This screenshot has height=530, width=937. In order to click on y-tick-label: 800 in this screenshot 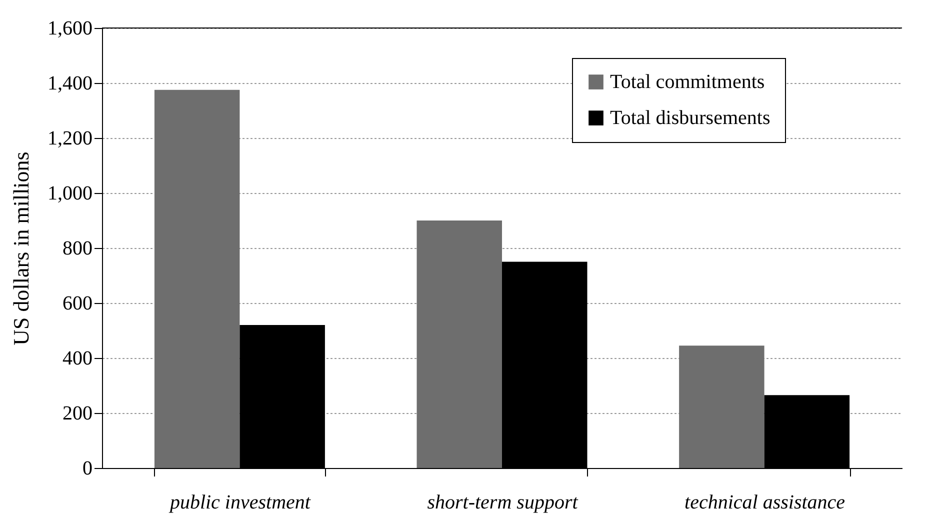, I will do `click(77, 249)`.